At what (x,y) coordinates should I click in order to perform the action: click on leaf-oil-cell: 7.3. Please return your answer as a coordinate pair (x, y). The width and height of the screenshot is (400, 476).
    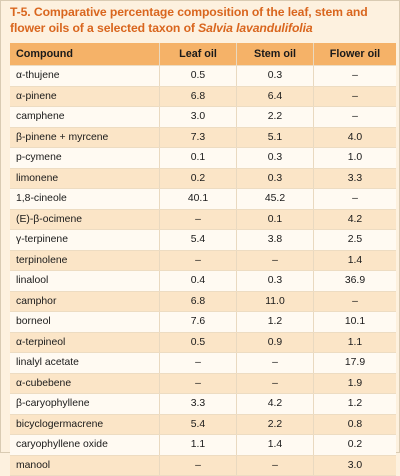
    Looking at the image, I should click on (198, 137).